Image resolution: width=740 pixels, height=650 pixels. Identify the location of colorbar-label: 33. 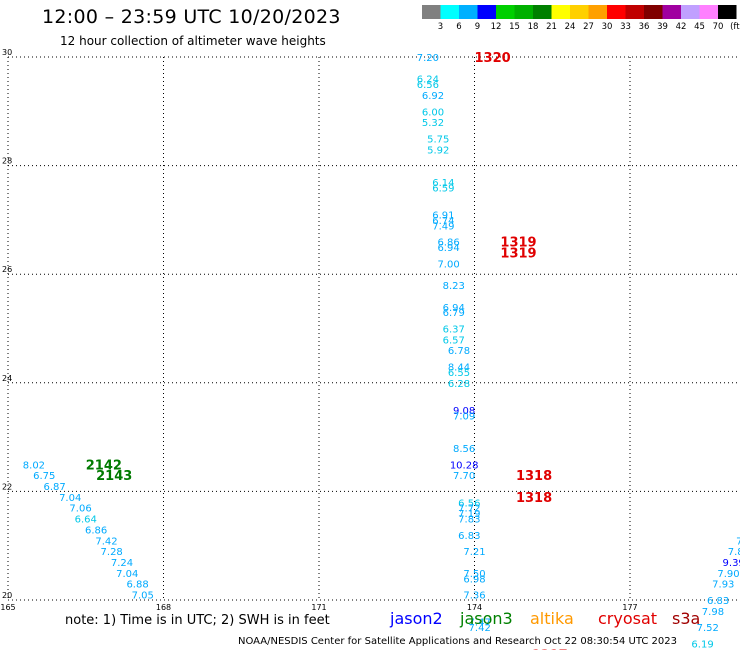
(625, 27).